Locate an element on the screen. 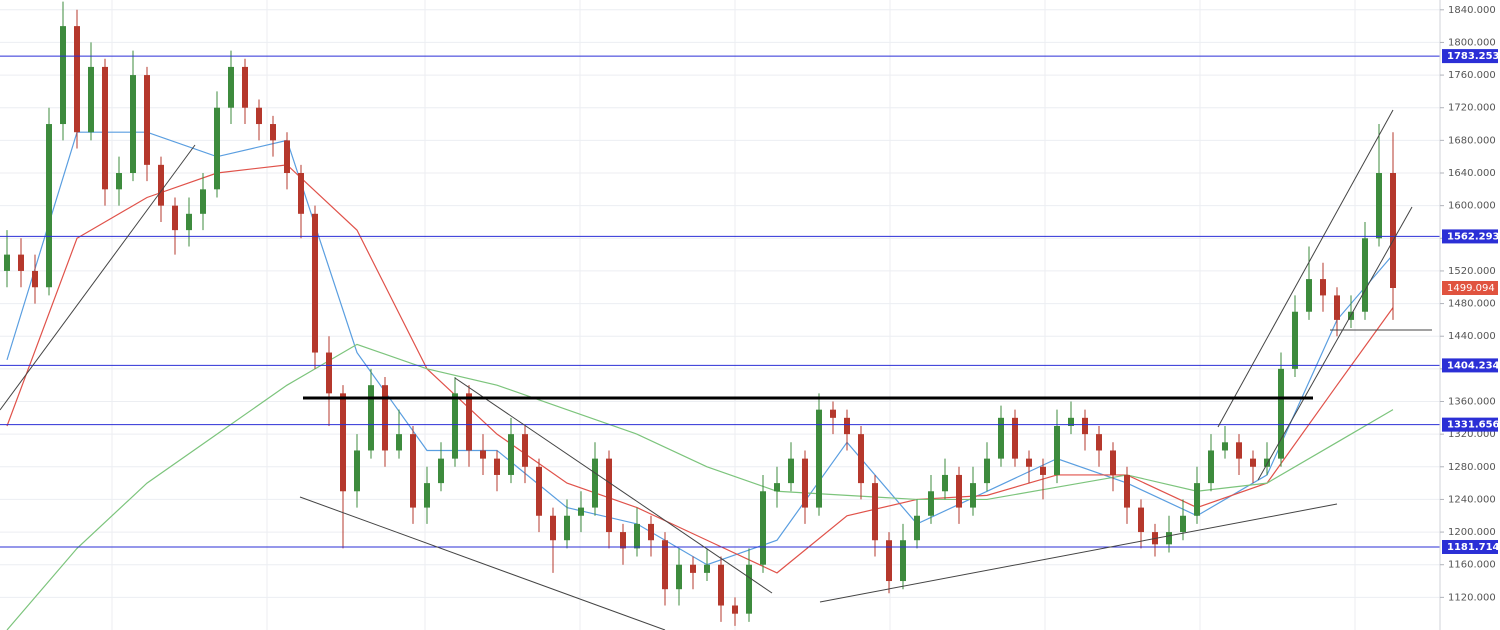 The height and width of the screenshot is (630, 1500). level-label: 1181.714 is located at coordinates (1473, 547).